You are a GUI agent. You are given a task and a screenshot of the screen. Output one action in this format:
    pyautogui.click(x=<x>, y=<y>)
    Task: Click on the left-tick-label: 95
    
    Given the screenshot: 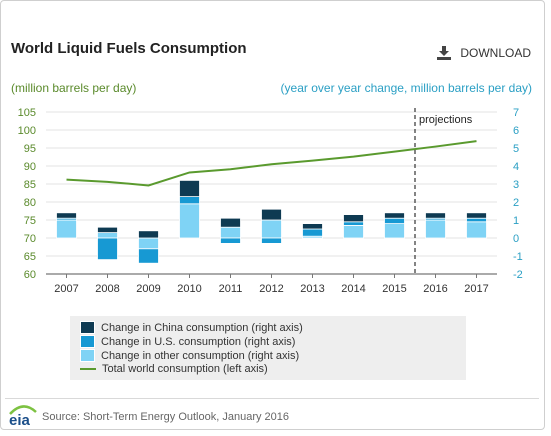 What is the action you would take?
    pyautogui.click(x=30, y=149)
    